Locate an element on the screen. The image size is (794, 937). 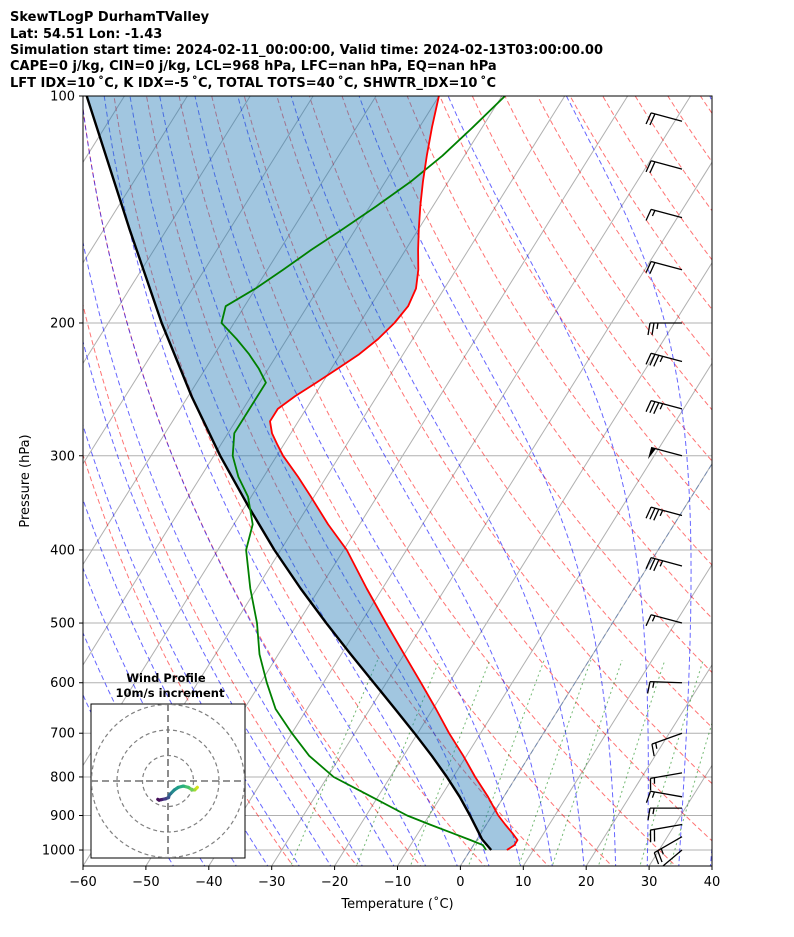
y-tick-label: 500 is located at coordinates (62, 624).